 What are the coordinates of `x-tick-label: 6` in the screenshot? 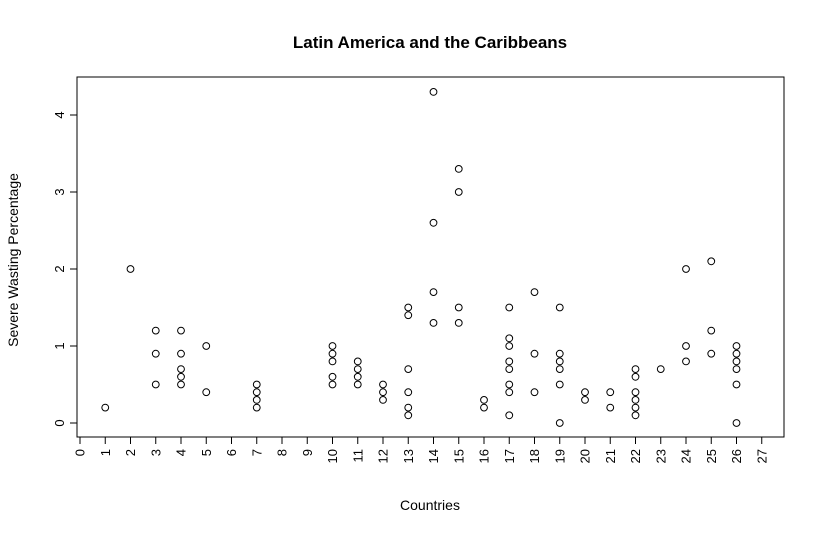 It's located at (231, 452).